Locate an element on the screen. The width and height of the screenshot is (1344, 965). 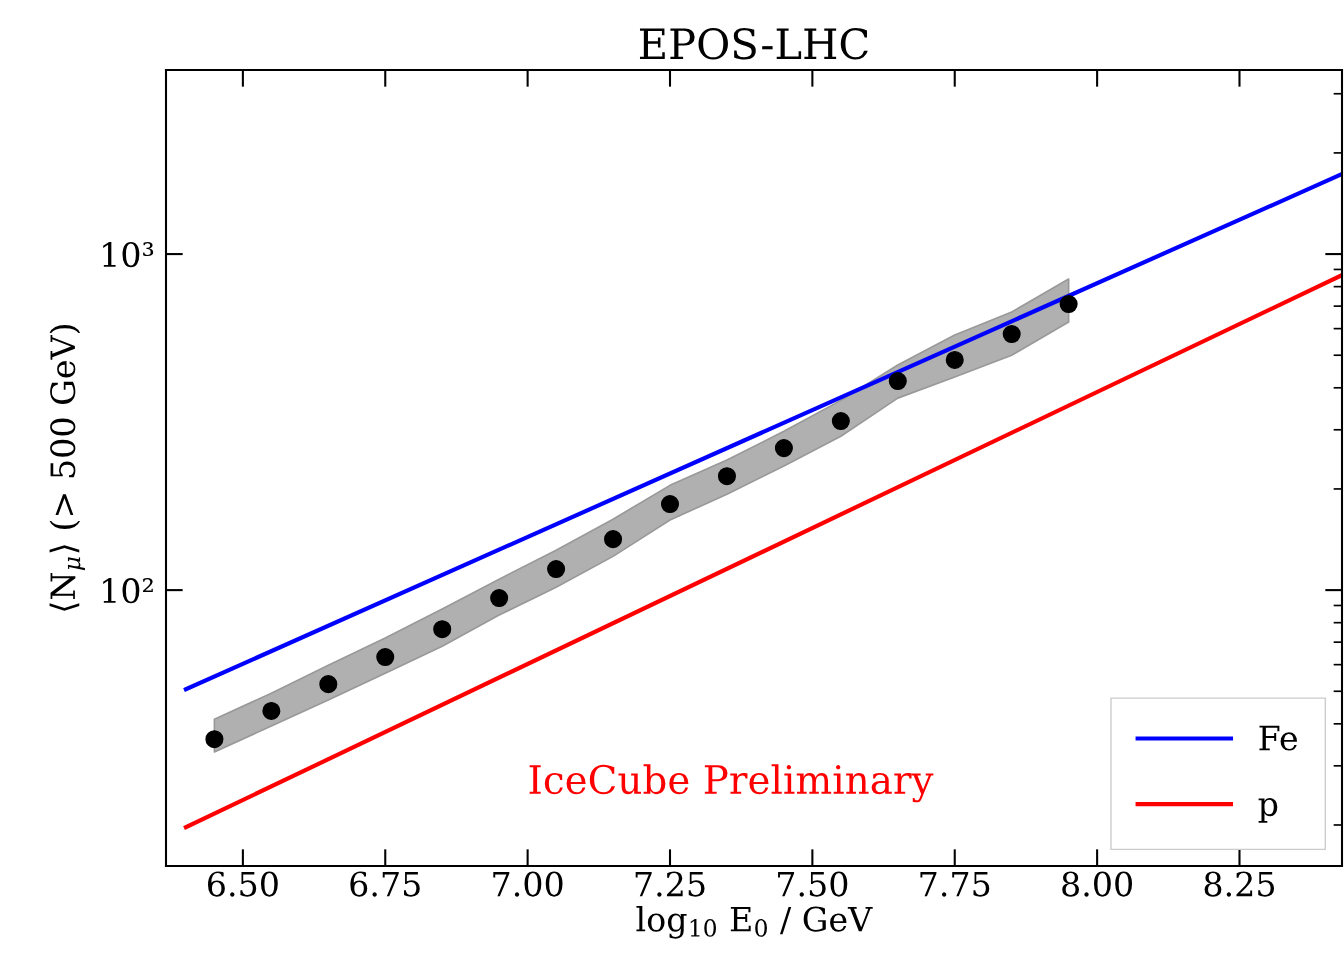
x-tick-label: 7.00 is located at coordinates (528, 884).